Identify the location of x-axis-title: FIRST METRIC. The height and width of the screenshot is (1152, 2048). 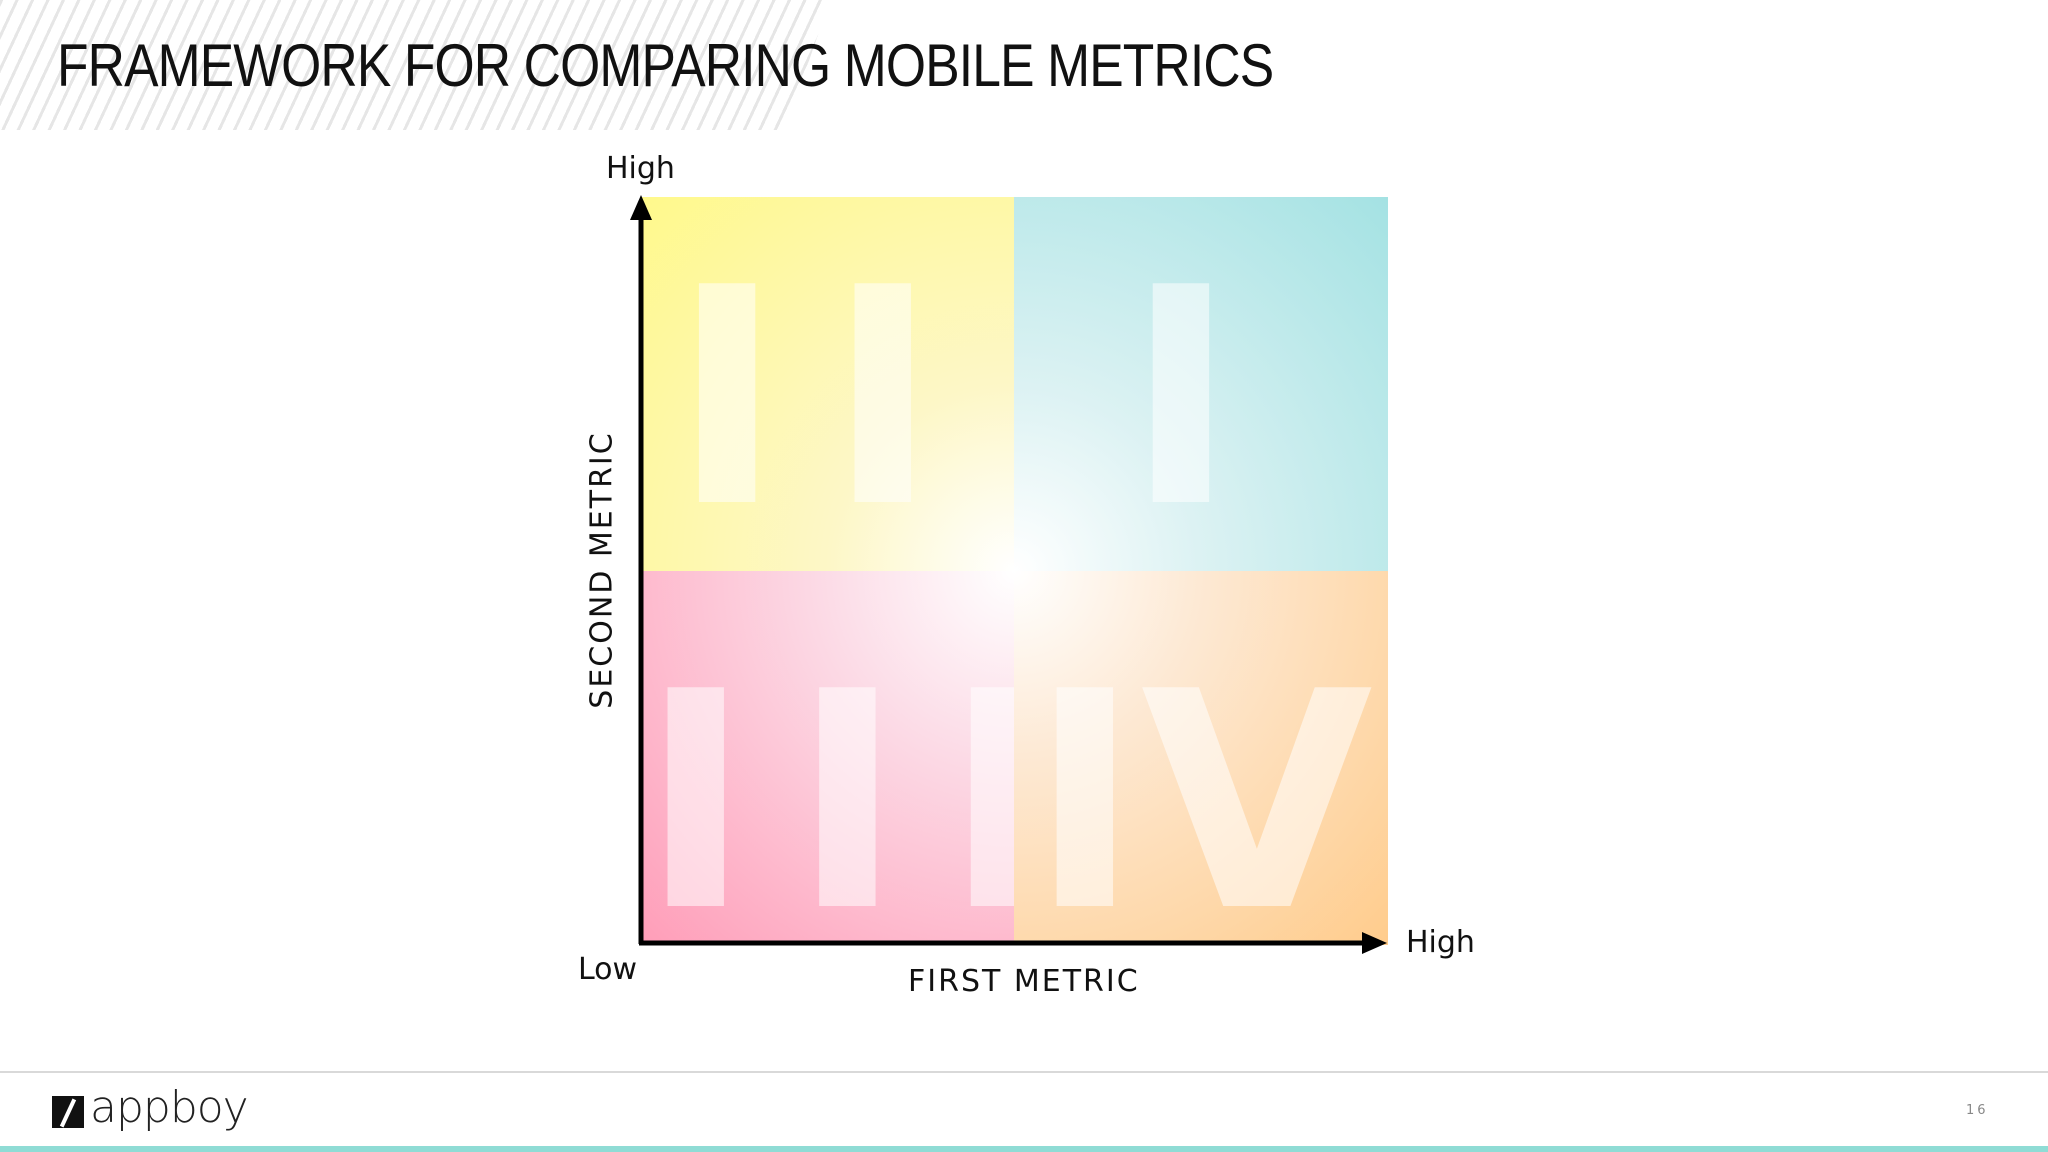
(1024, 981).